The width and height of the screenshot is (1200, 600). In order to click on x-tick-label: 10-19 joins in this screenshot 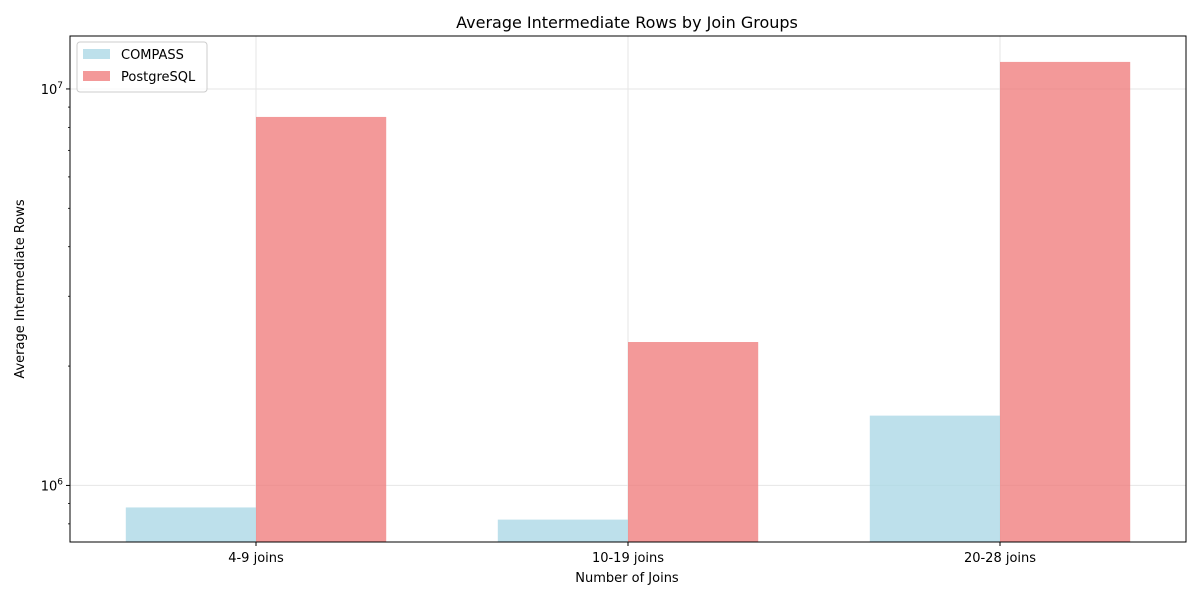, I will do `click(628, 558)`.